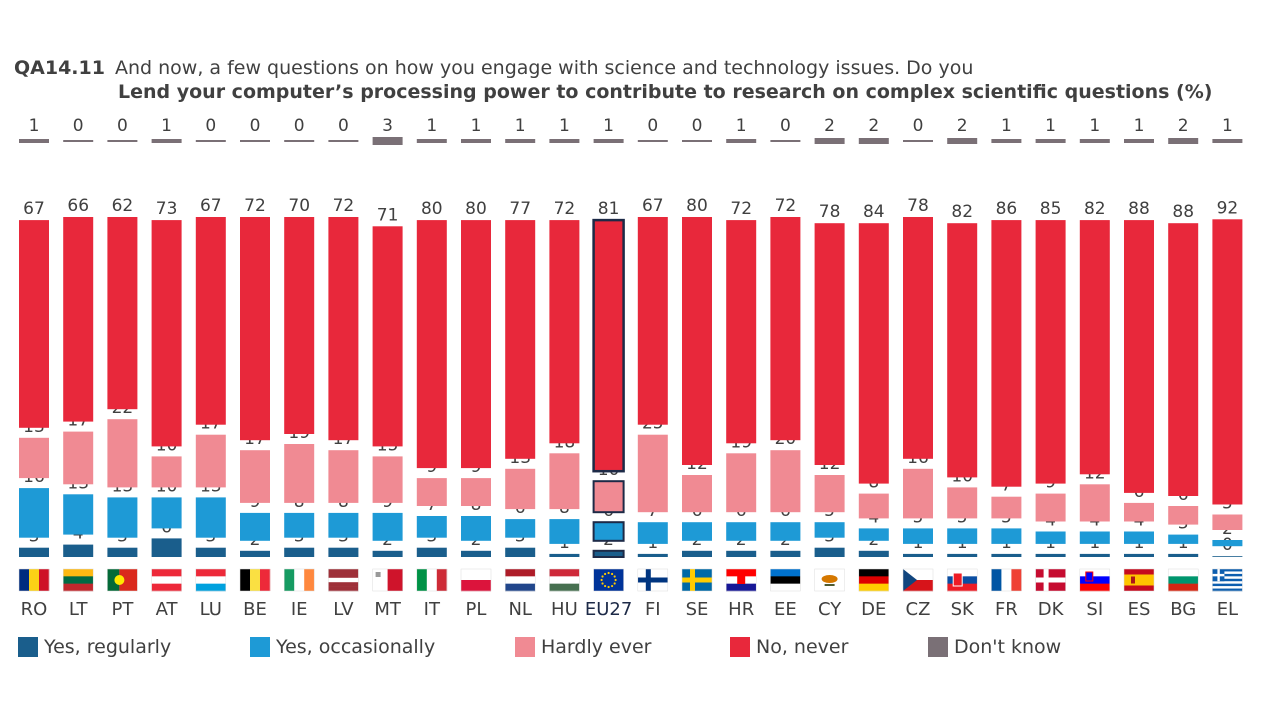  What do you see at coordinates (1050, 580) in the screenshot?
I see `flag-border-dk` at bounding box center [1050, 580].